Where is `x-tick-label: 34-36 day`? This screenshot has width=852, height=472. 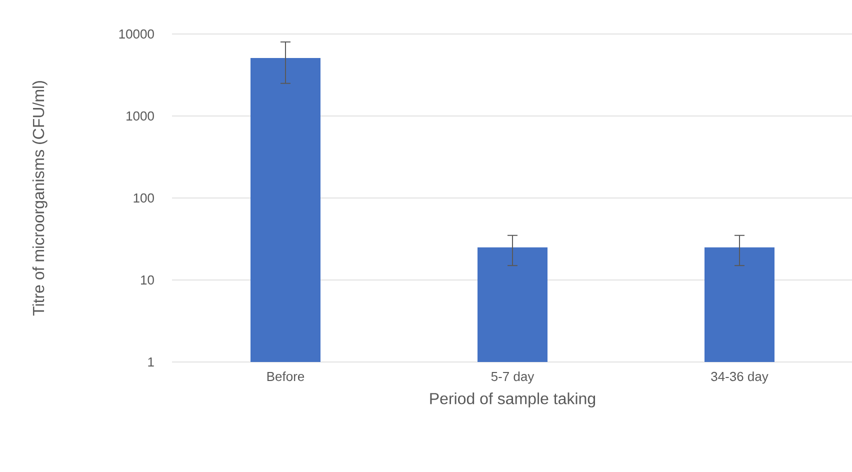 x-tick-label: 34-36 day is located at coordinates (739, 378).